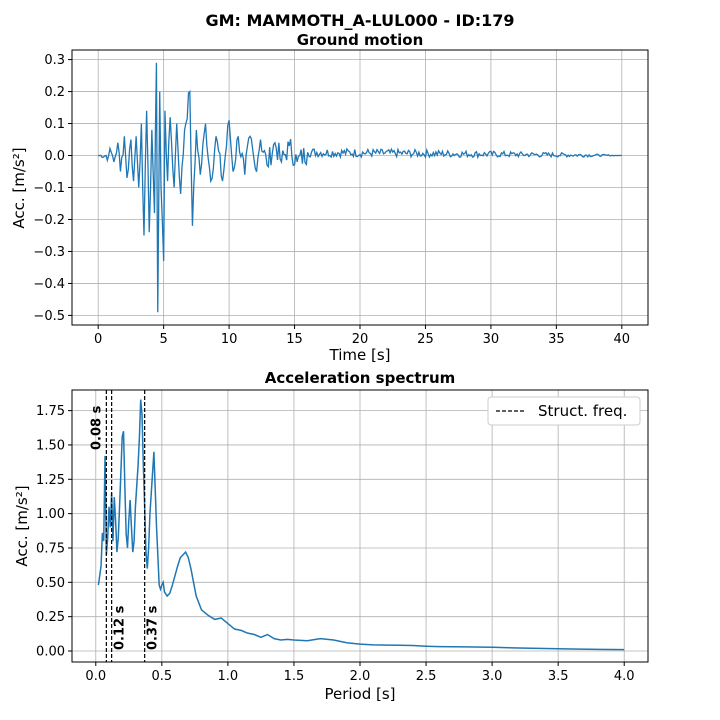 The image size is (720, 720). Describe the element at coordinates (163, 339) in the screenshot. I see `x-tick-label: 5` at that location.